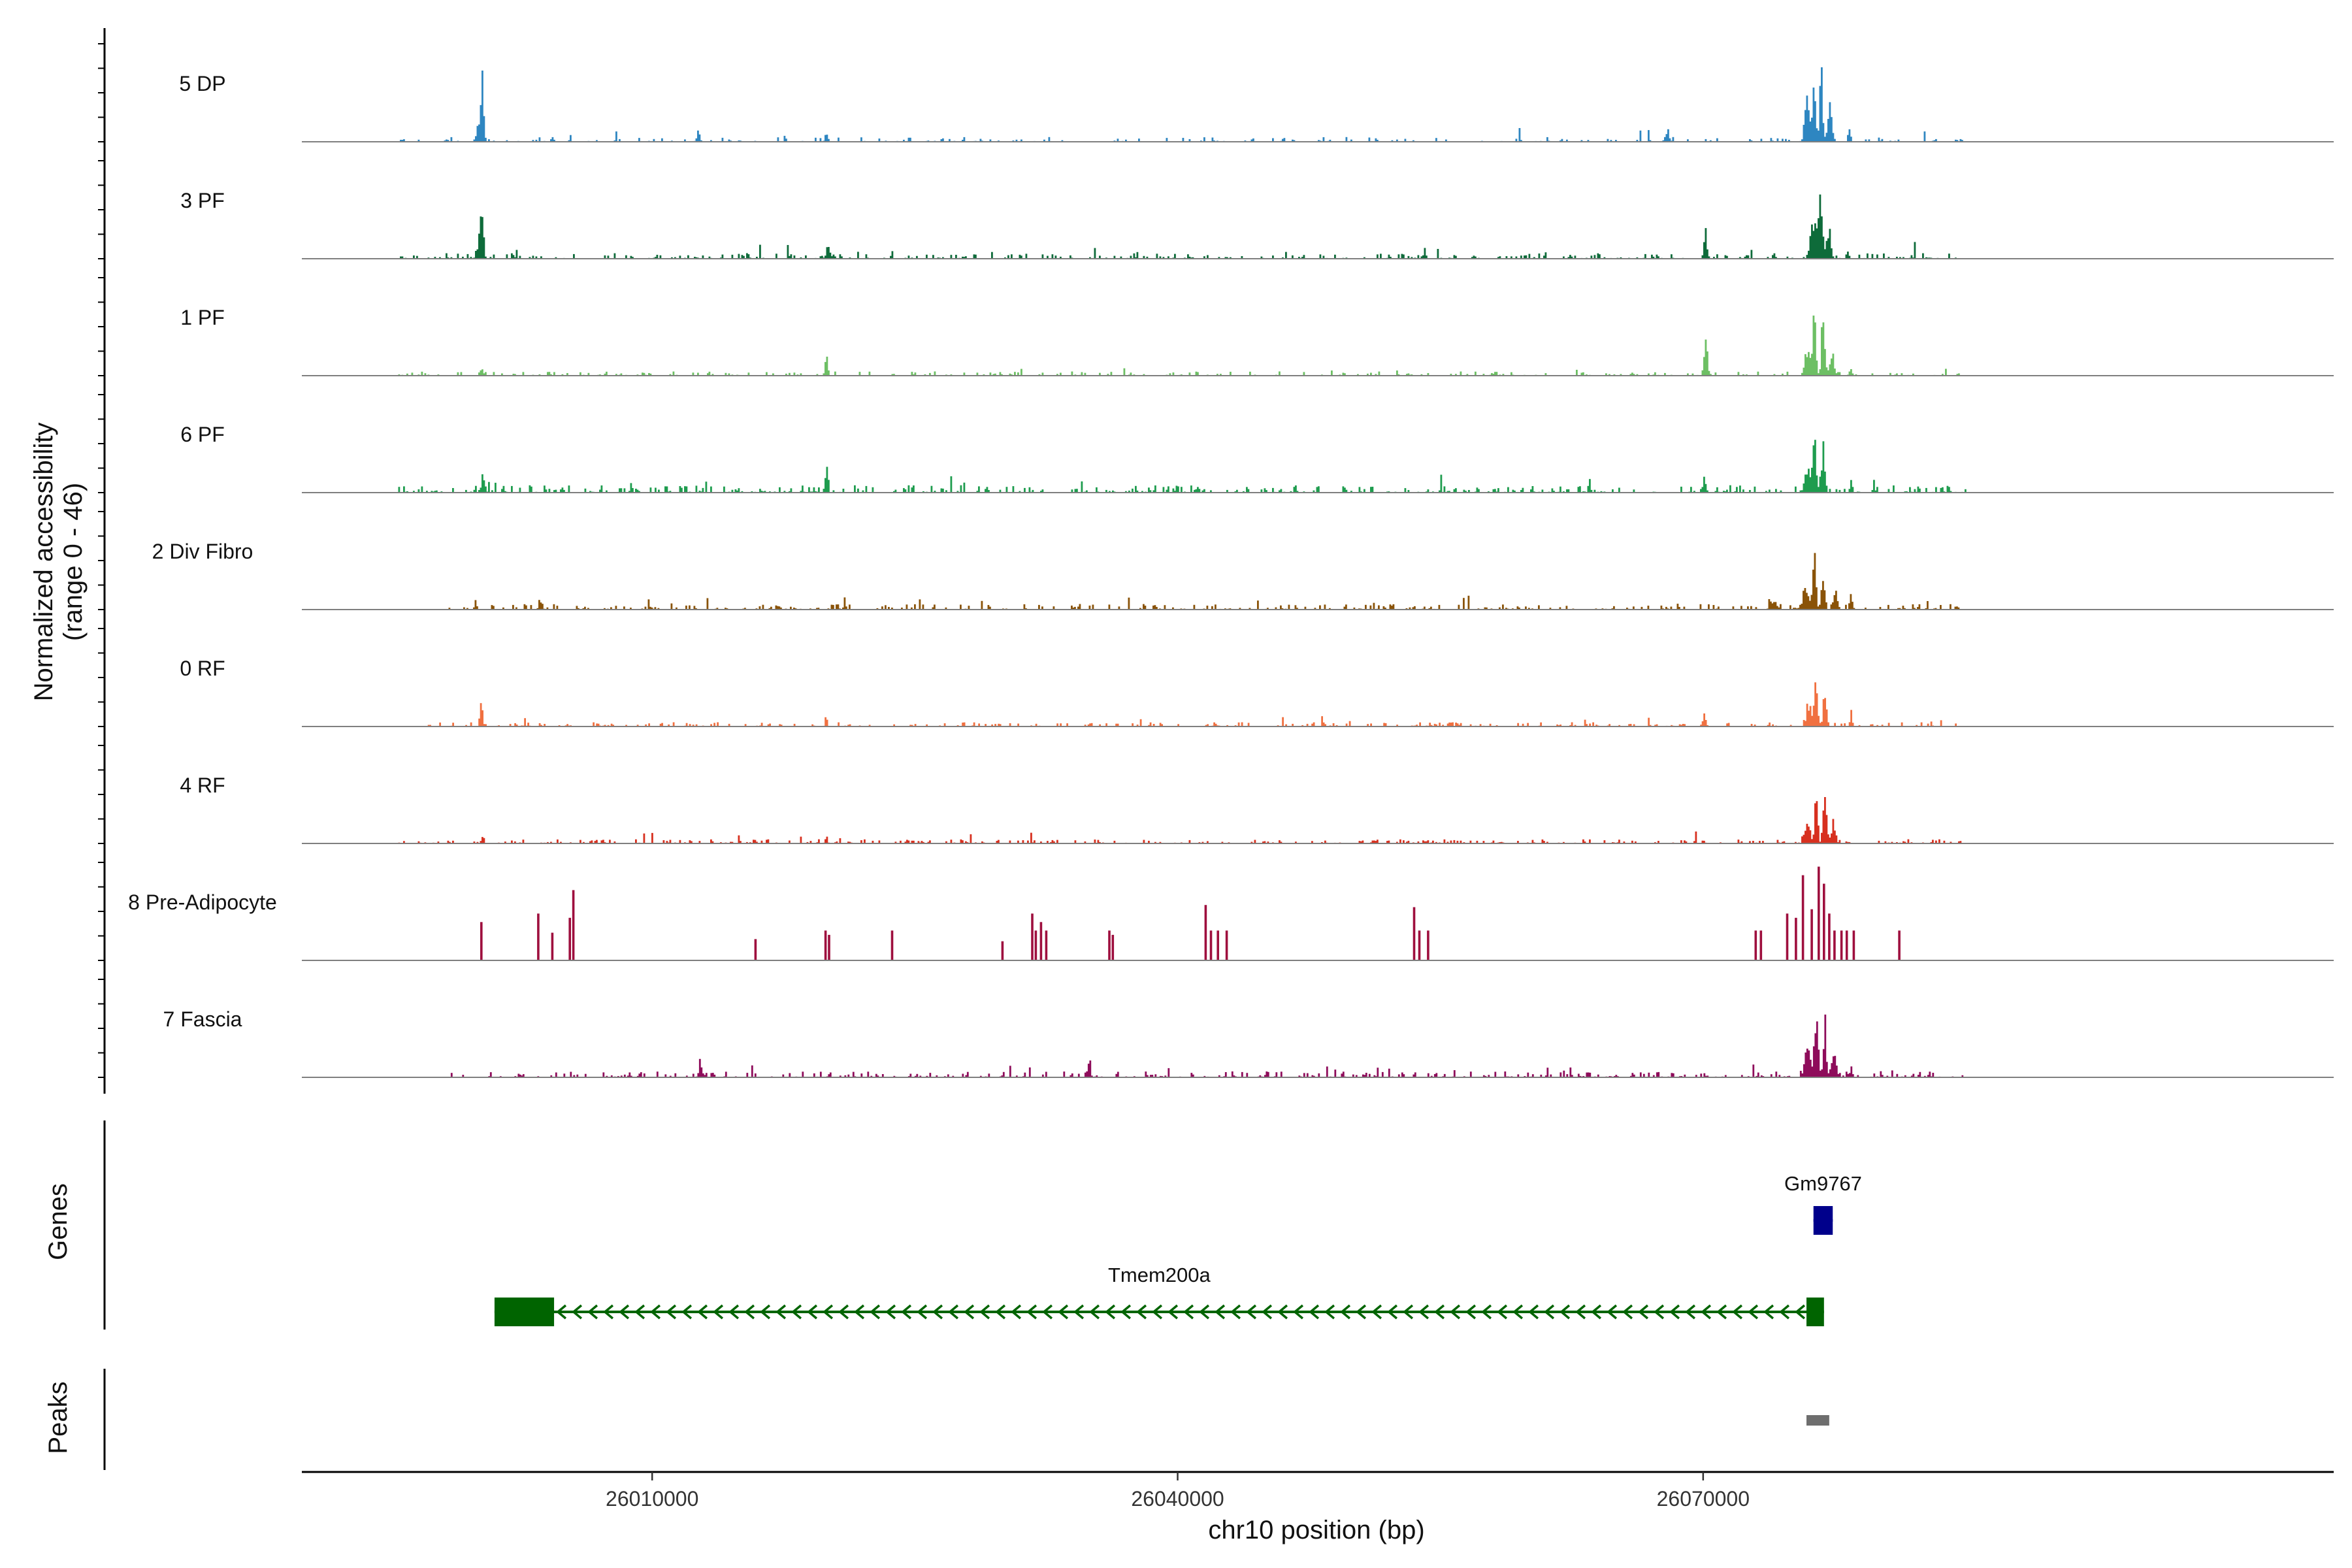 The height and width of the screenshot is (1568, 2352). I want to click on signal-spike, so click(1824, 921).